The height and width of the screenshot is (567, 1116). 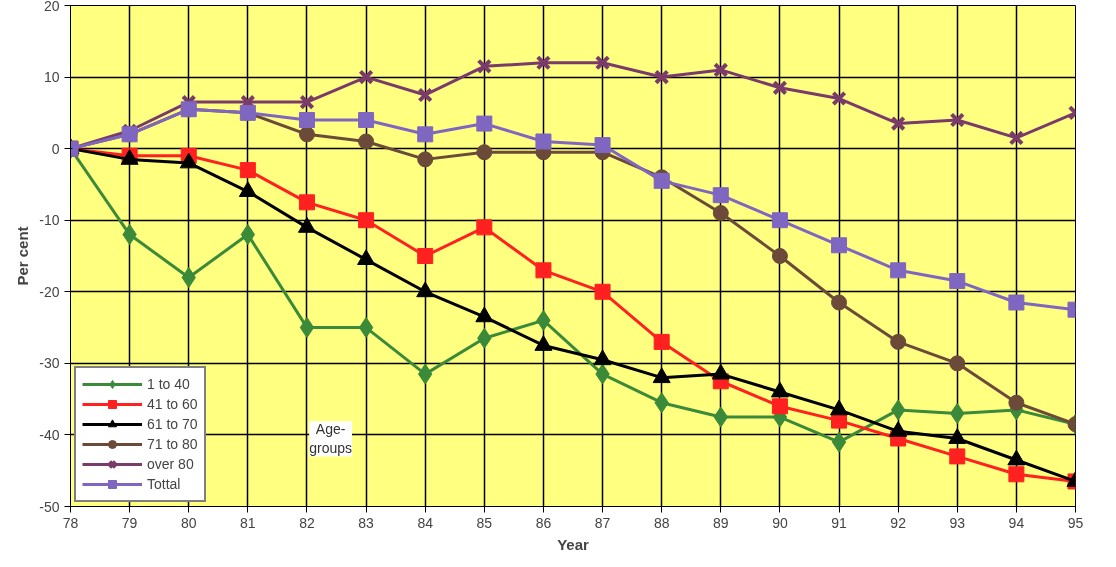 I want to click on y-tick-label: 10, so click(x=51, y=77).